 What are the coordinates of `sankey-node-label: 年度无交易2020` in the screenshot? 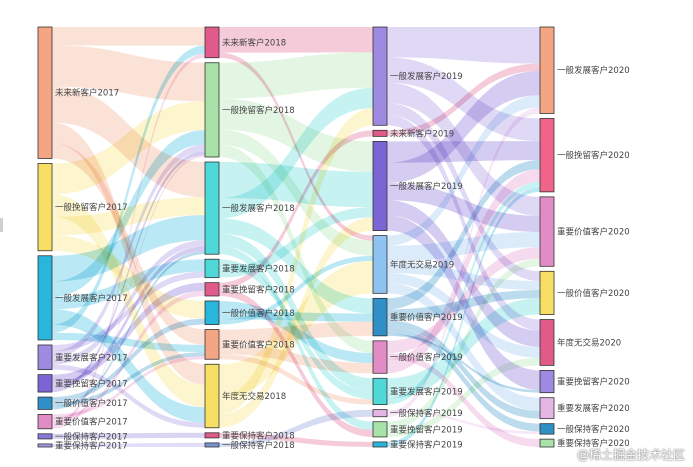 It's located at (589, 342).